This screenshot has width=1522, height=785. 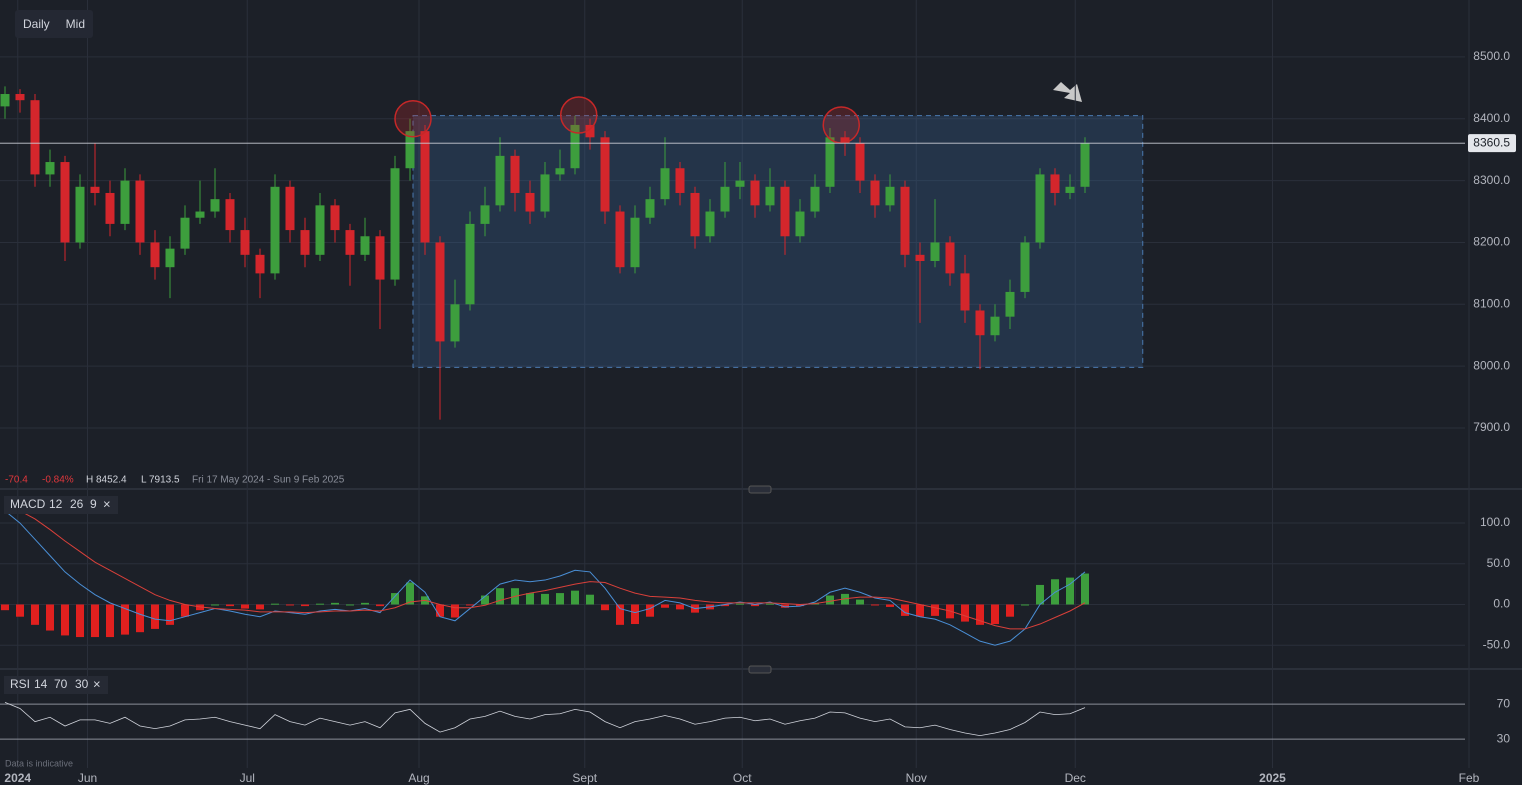 I want to click on y-tick-label: 30, so click(x=1504, y=738).